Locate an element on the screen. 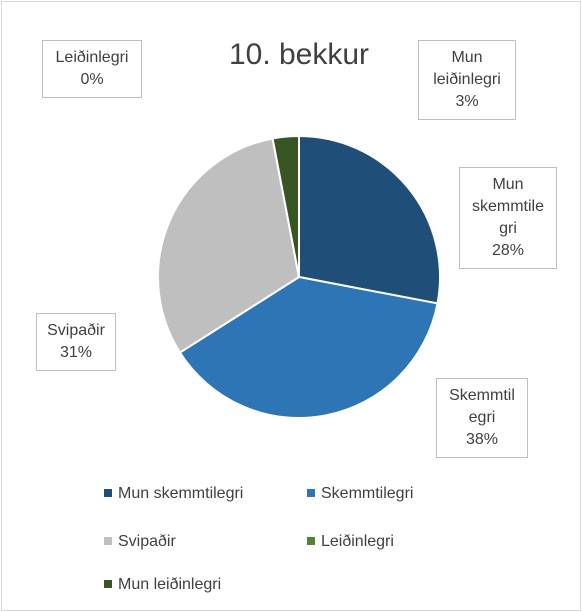  data-label-category: Mun leiðinlegri is located at coordinates (467, 68).